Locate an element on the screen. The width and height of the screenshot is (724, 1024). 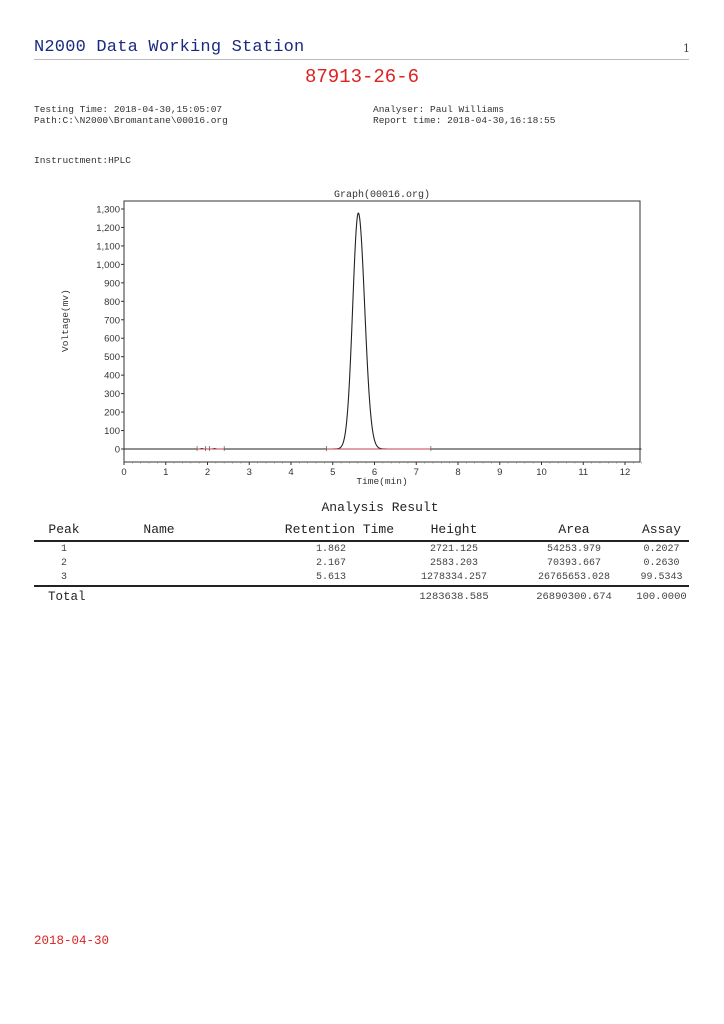
table-row: 2 2.167 2583.203 70393.667 0.2630 is located at coordinates (361, 563).